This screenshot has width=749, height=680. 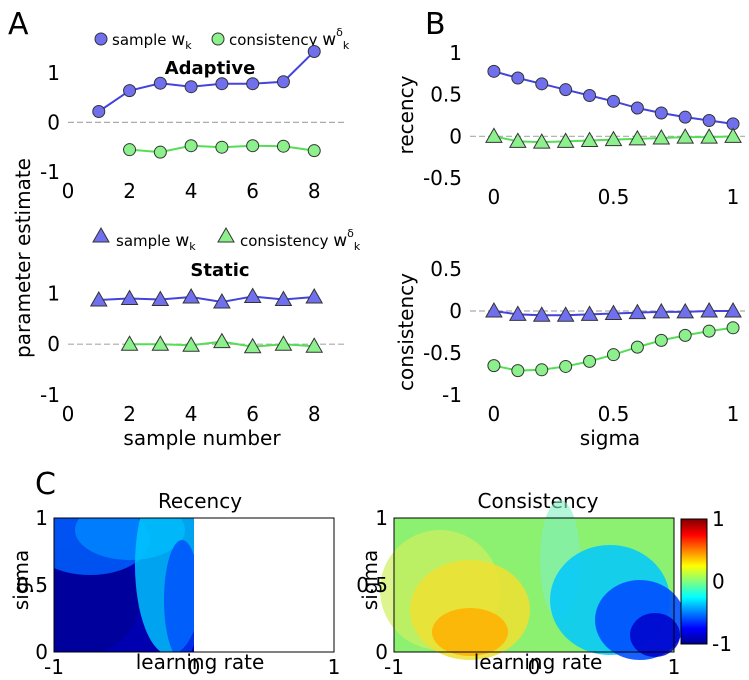 What do you see at coordinates (54, 667) in the screenshot?
I see `x-tick-label: -1` at bounding box center [54, 667].